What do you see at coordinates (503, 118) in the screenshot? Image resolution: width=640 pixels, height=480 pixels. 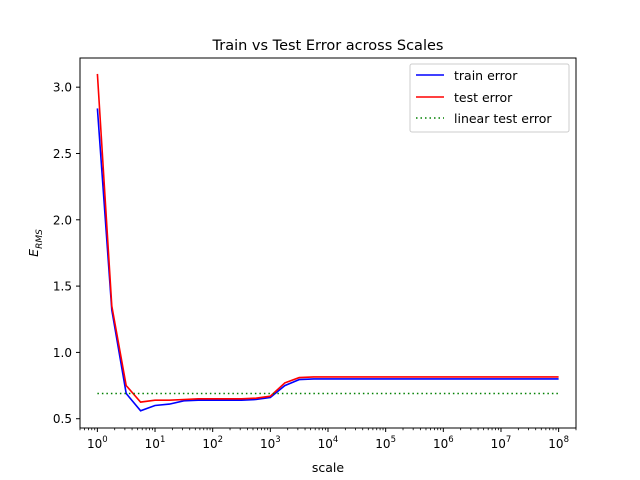 I see `legend-label-linear-test-error: linear test error` at bounding box center [503, 118].